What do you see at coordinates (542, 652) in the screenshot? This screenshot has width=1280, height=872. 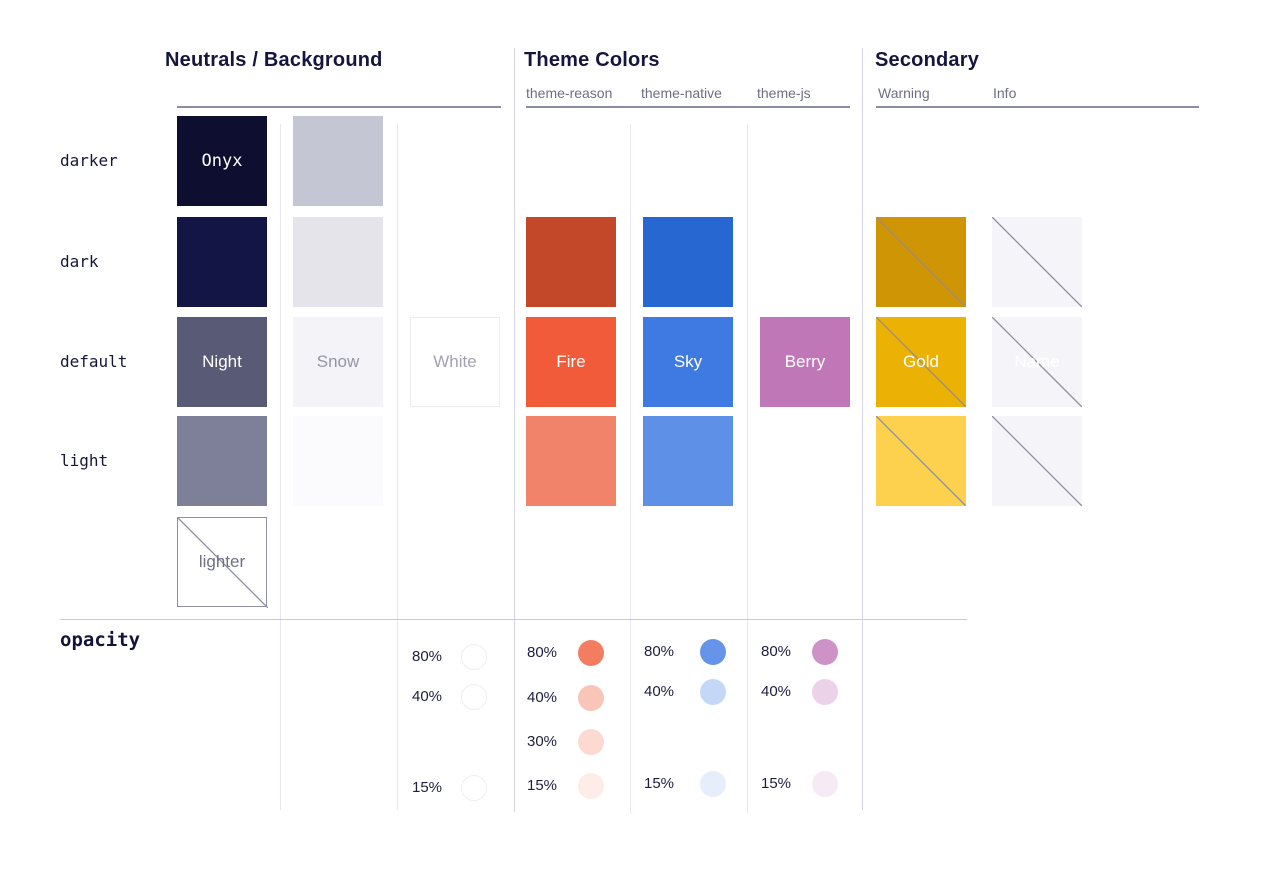 I see `opacity-percent-label-theme-reason: 80%` at bounding box center [542, 652].